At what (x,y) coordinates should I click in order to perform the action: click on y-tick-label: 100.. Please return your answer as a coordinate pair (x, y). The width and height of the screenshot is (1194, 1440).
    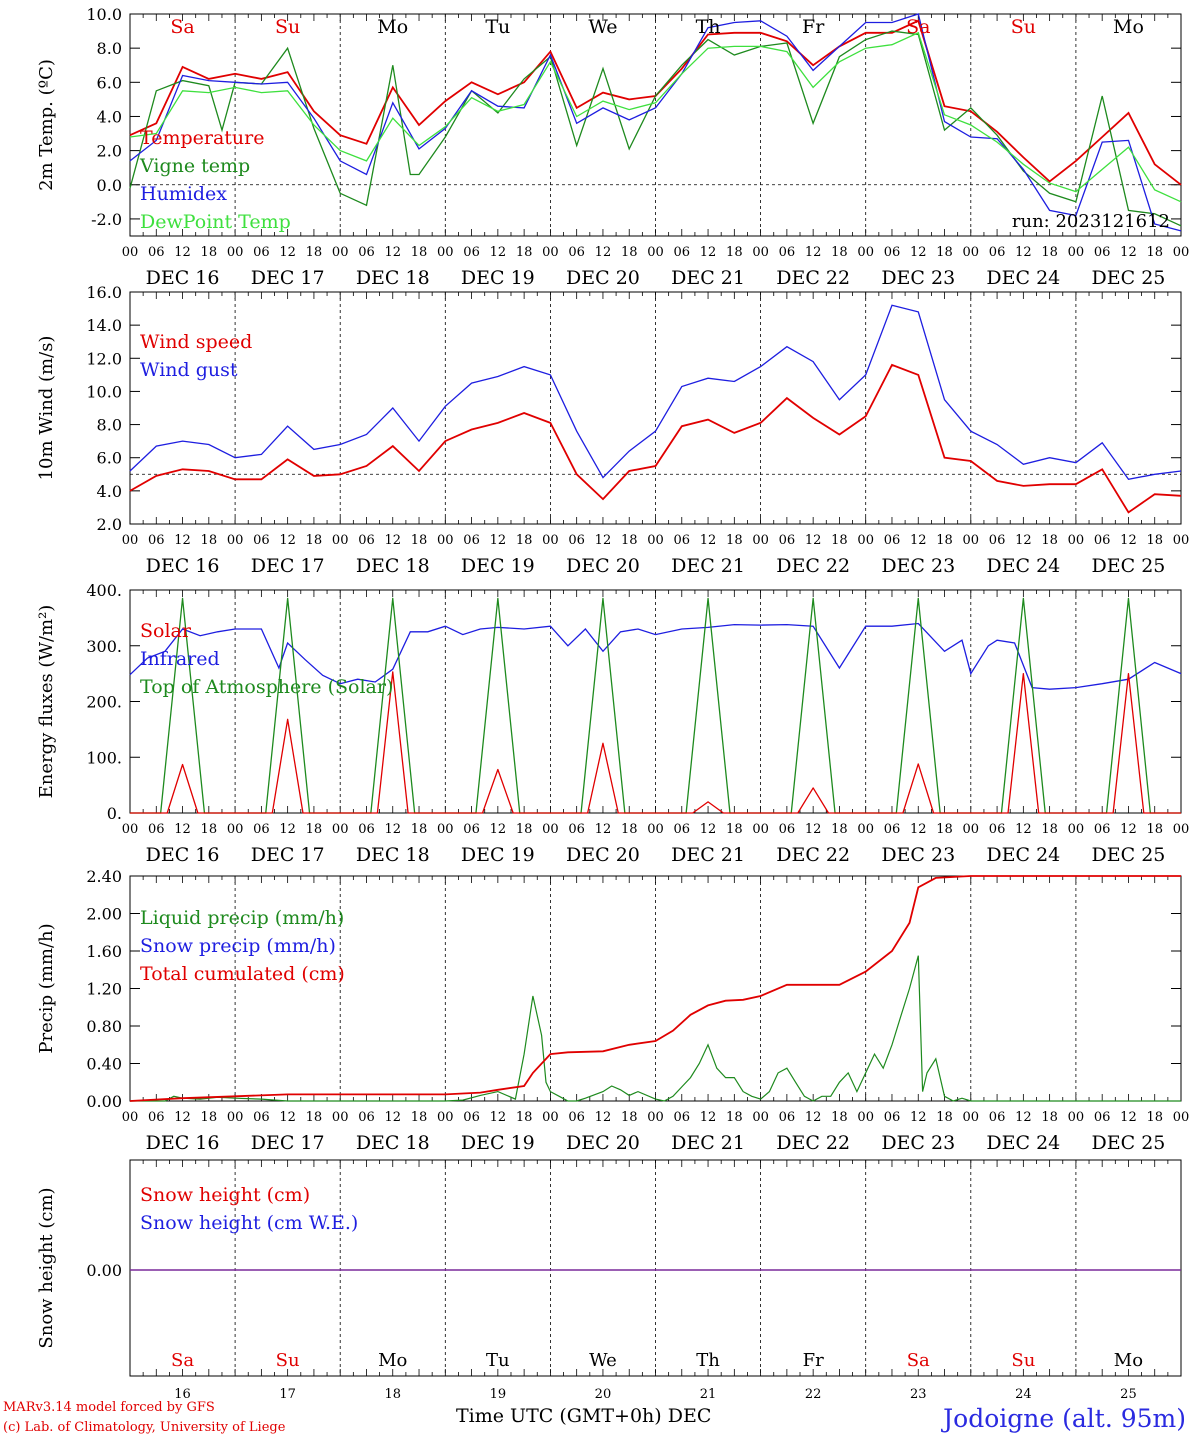
    Looking at the image, I should click on (104, 757).